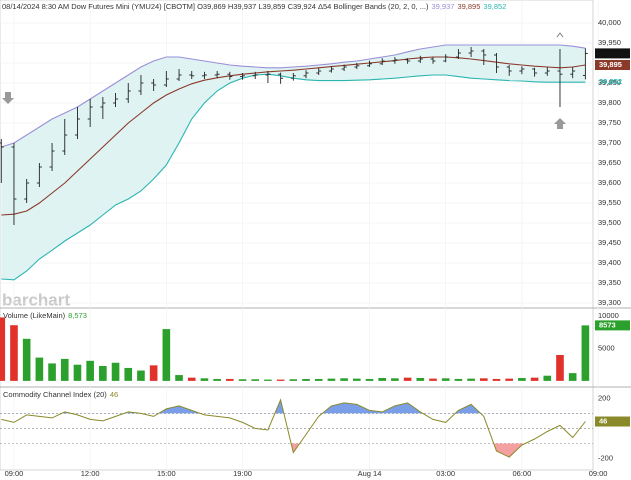 The image size is (631, 480). I want to click on x-tick-label: 03:00, so click(445, 473).